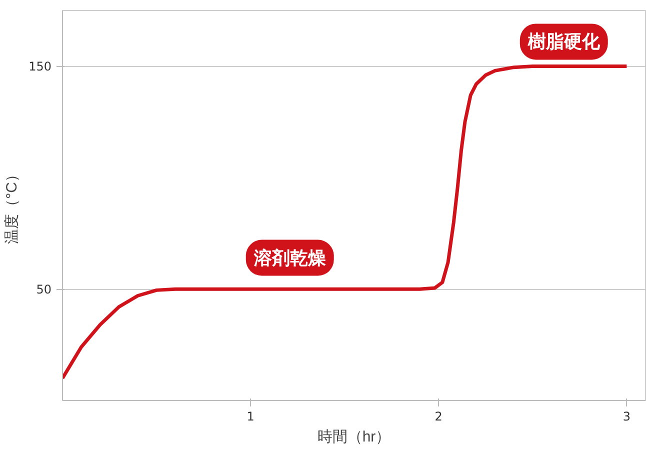 The height and width of the screenshot is (450, 646). Describe the element at coordinates (250, 417) in the screenshot. I see `x-tick-label: 1` at that location.